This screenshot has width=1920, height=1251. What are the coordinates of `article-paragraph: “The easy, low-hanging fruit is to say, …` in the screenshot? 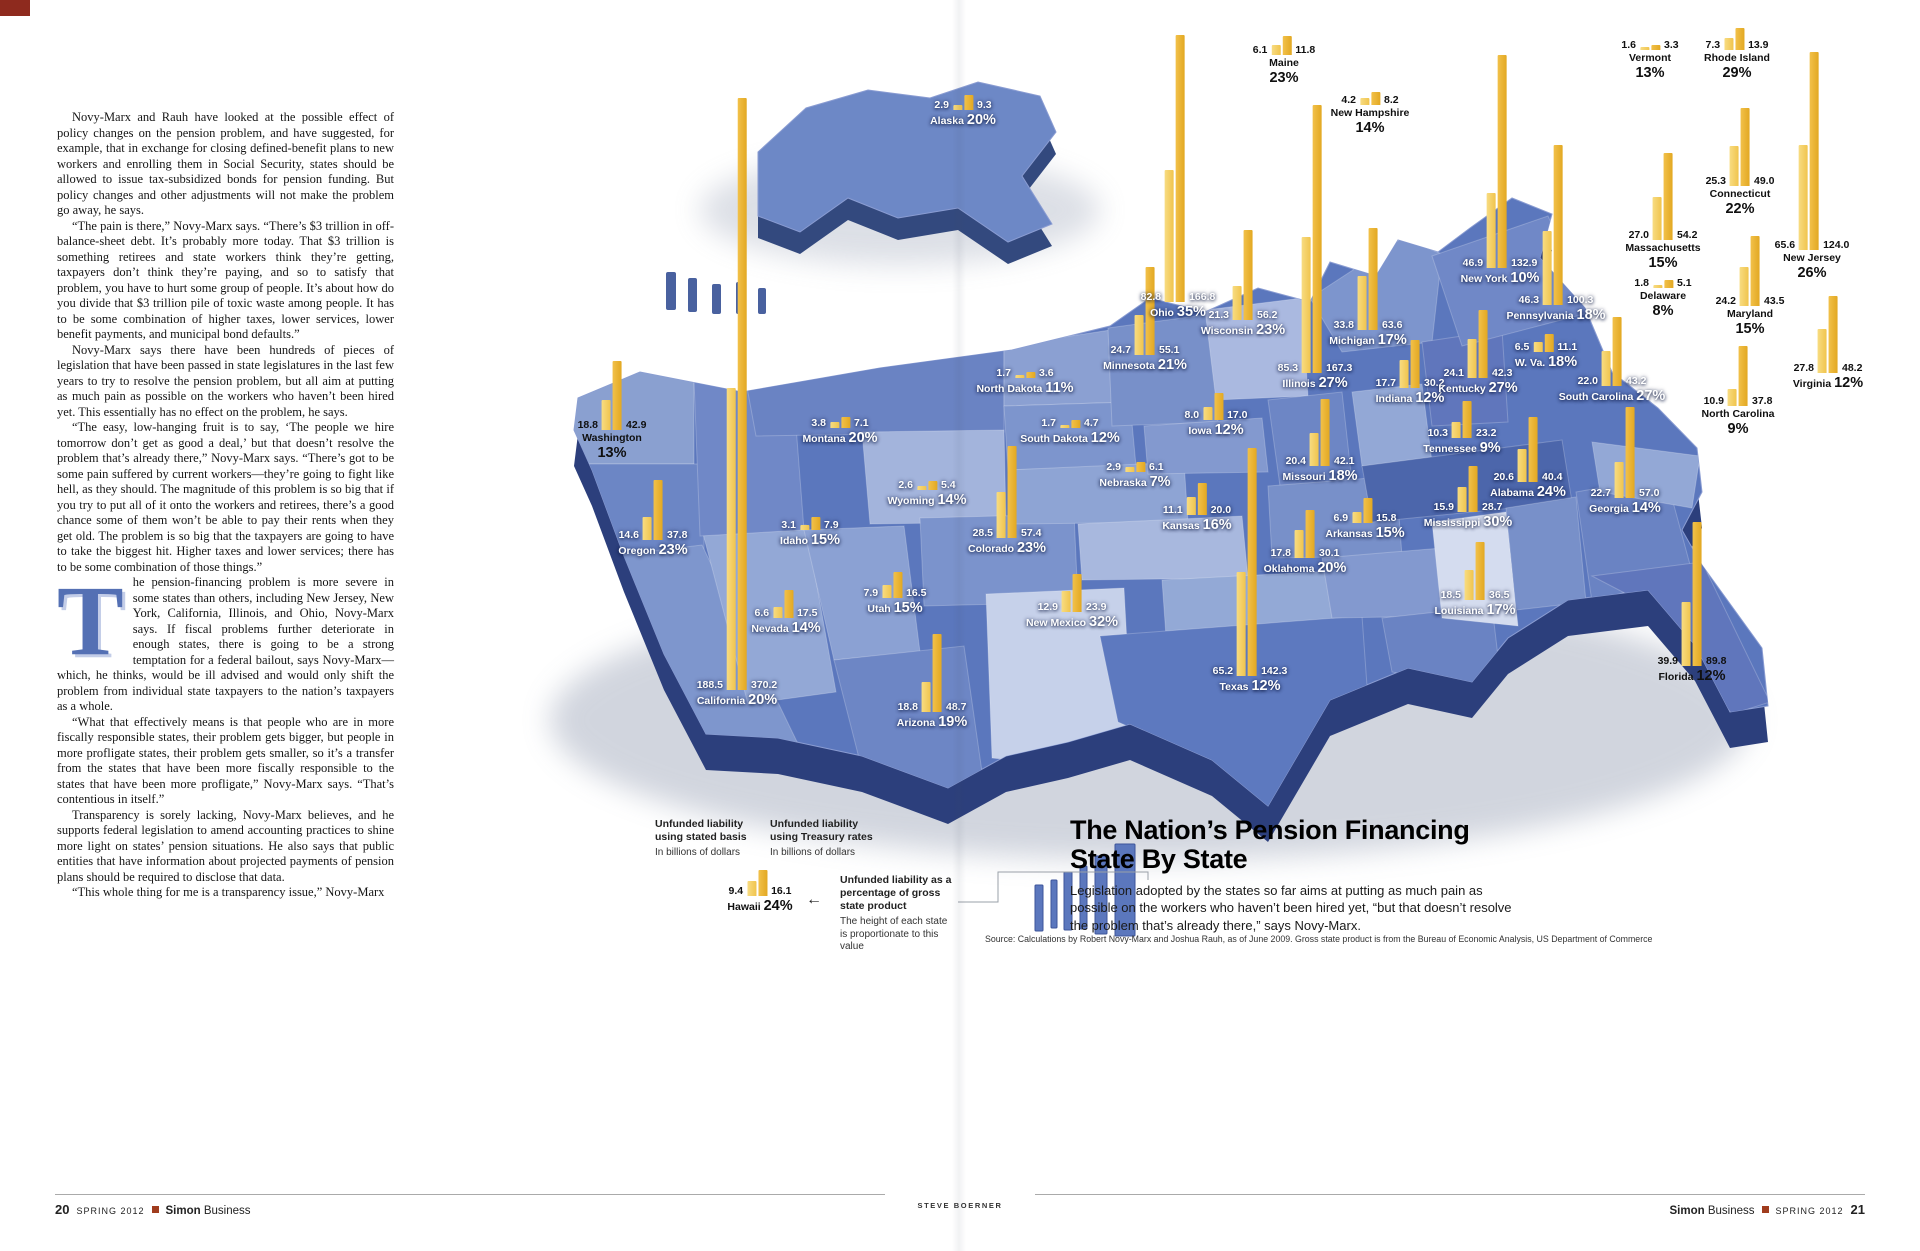 It's located at (225, 497).